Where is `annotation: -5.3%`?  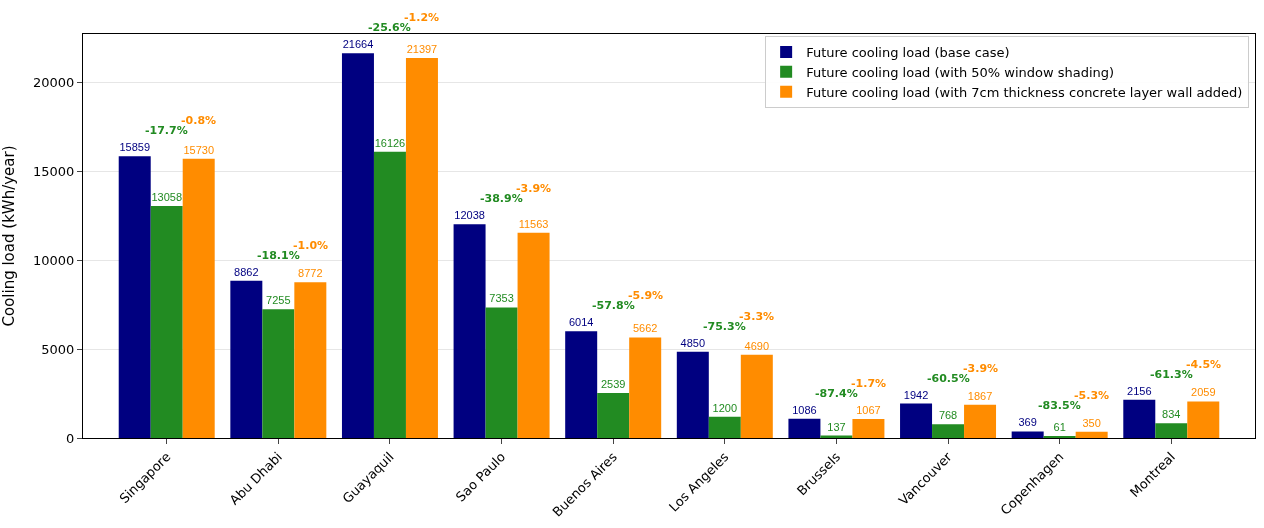 annotation: -5.3% is located at coordinates (1092, 395).